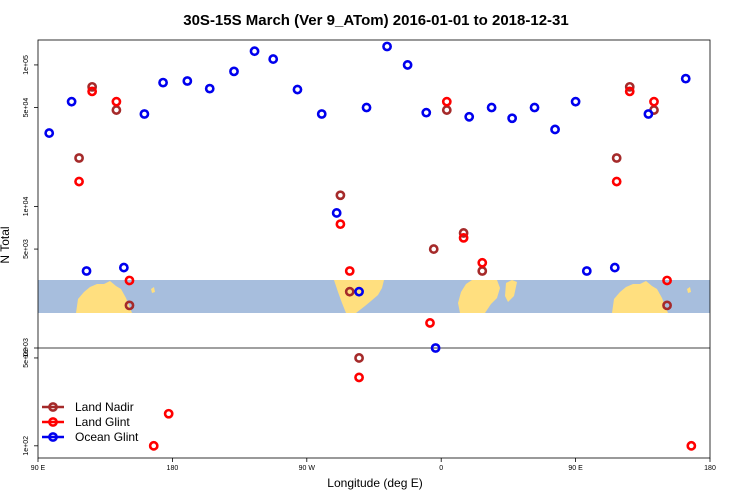  What do you see at coordinates (374, 296) in the screenshot?
I see `world-map-strip` at bounding box center [374, 296].